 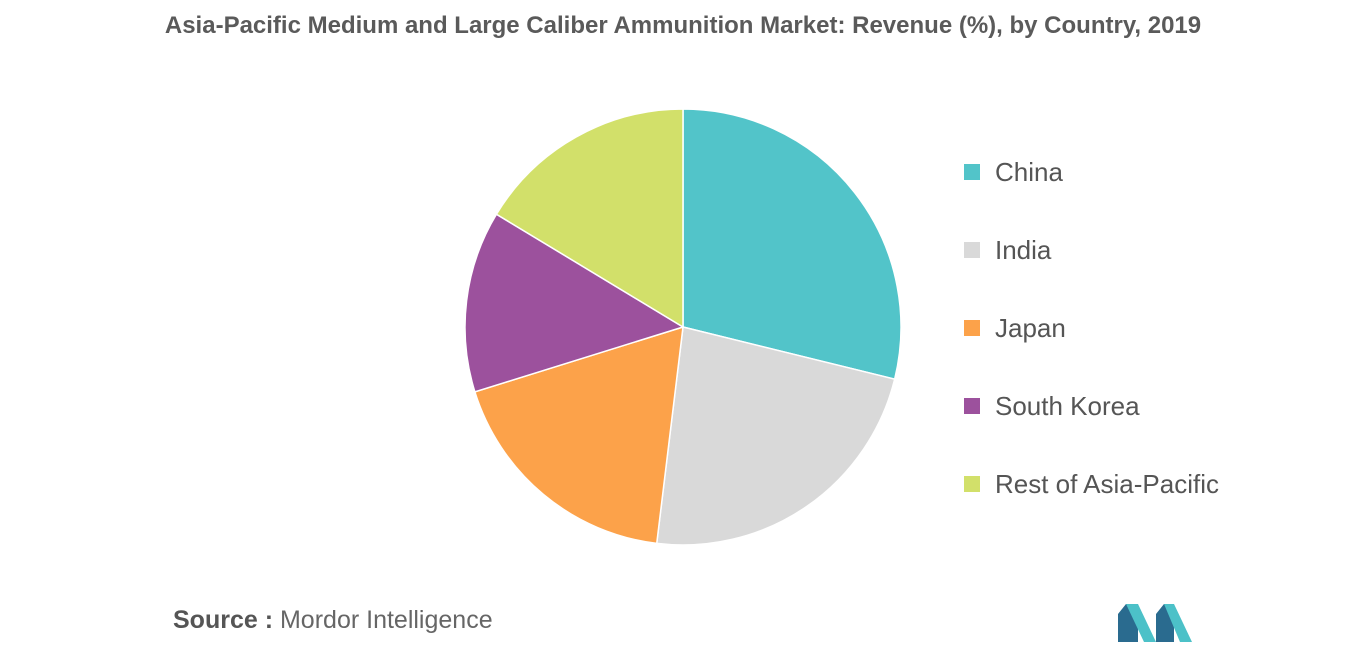 I want to click on legend-label-india: India, so click(x=1023, y=249).